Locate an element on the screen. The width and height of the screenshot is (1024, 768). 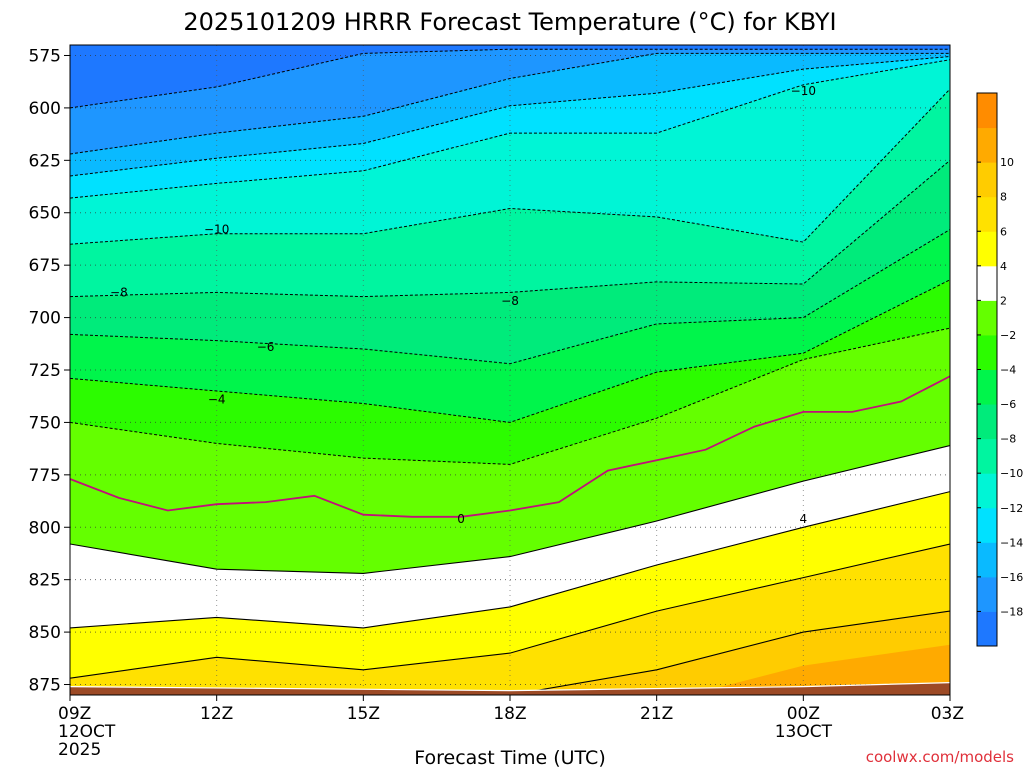
y-tick-label: 650 is located at coordinates (45, 214).